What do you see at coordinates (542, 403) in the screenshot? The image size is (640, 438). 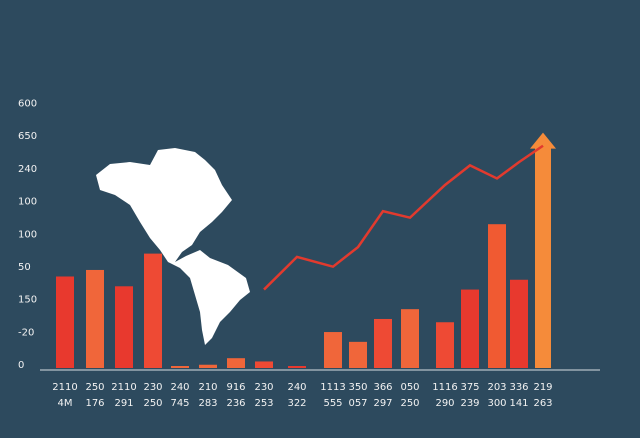 I see `x-tick-label: 263` at bounding box center [542, 403].